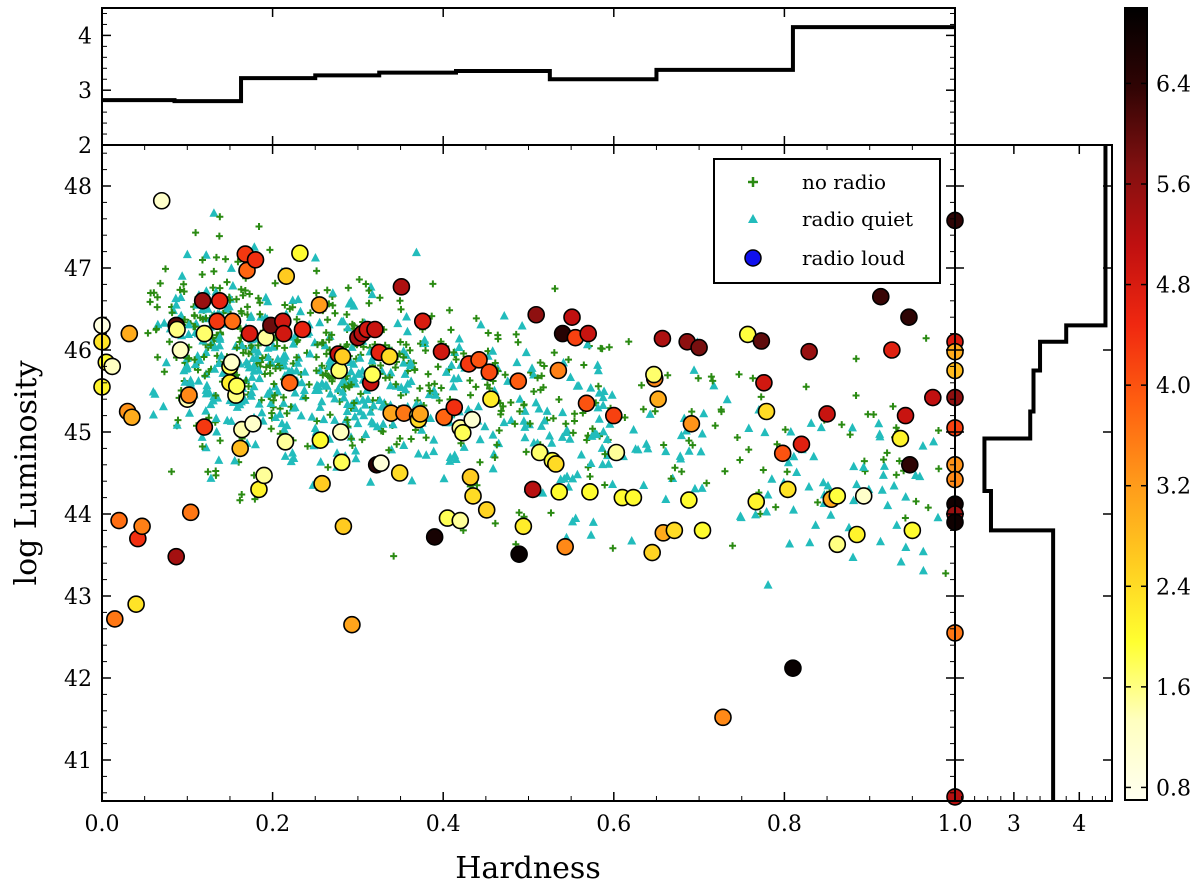 This screenshot has height=885, width=1200. What do you see at coordinates (613, 824) in the screenshot?
I see `x-tick-label: 0.6` at bounding box center [613, 824].